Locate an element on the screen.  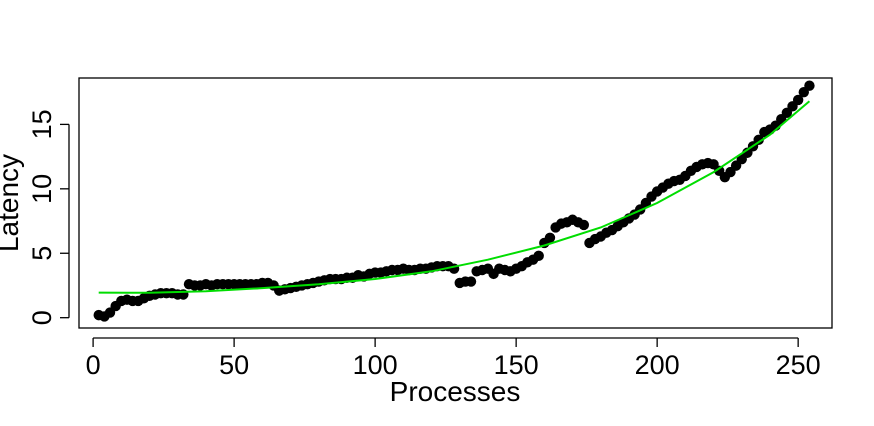
y-tick-label: 5 is located at coordinates (42, 253).